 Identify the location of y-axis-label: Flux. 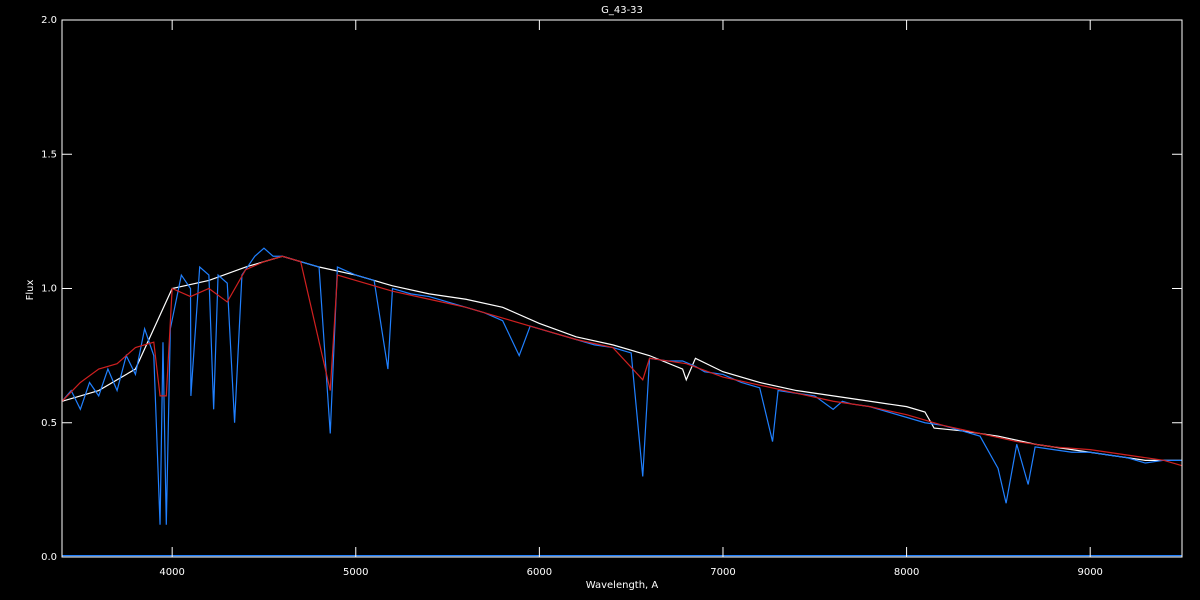
(30, 290).